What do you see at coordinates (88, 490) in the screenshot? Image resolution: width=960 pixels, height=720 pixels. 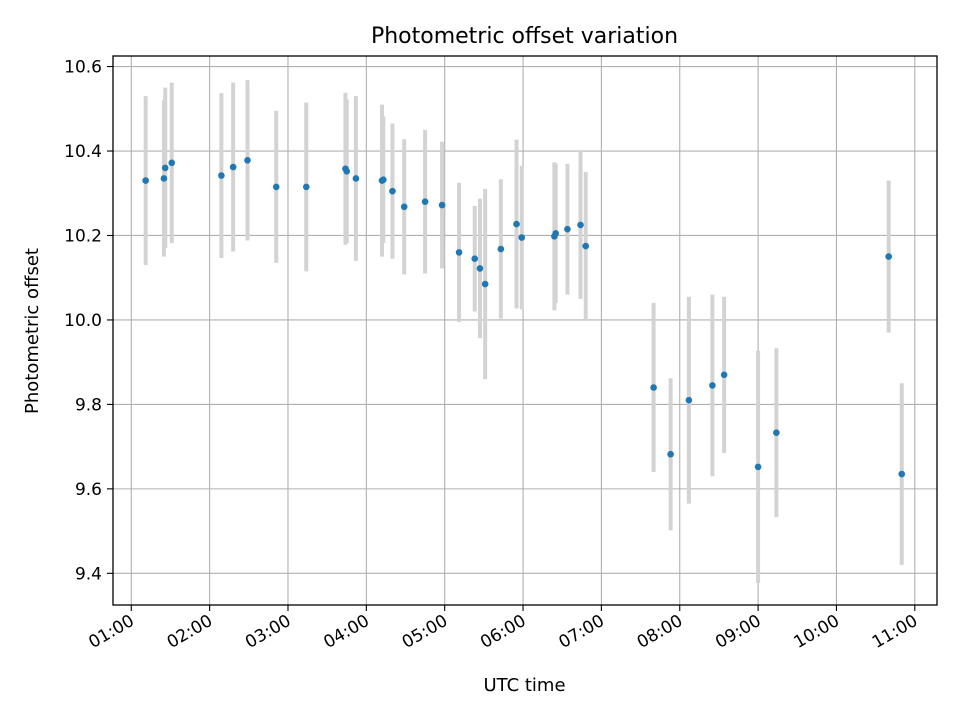 I see `y-tick-label: 9.6` at bounding box center [88, 490].